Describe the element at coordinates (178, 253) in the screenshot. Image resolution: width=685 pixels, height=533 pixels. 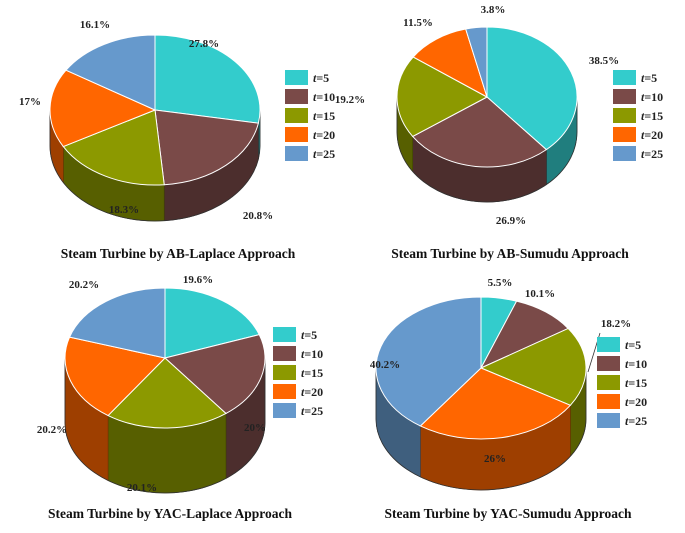
I see `chart-title: Steam Turbine by AB-Laplace Approach` at that location.